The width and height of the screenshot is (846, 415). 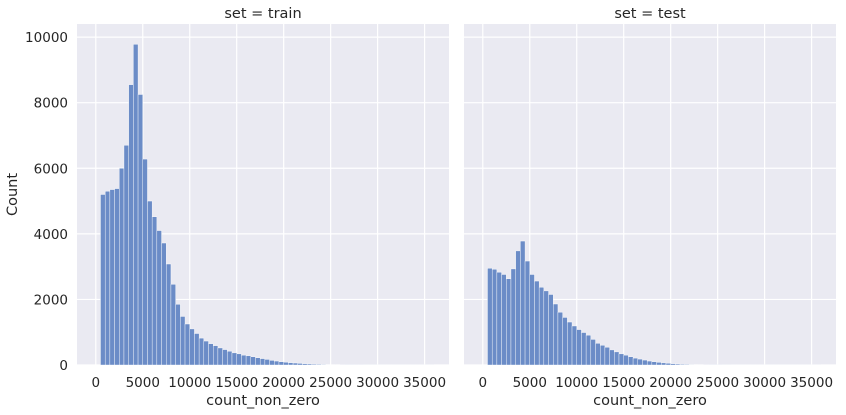 I want to click on x-axis-label: count_non_zero, so click(x=650, y=401).